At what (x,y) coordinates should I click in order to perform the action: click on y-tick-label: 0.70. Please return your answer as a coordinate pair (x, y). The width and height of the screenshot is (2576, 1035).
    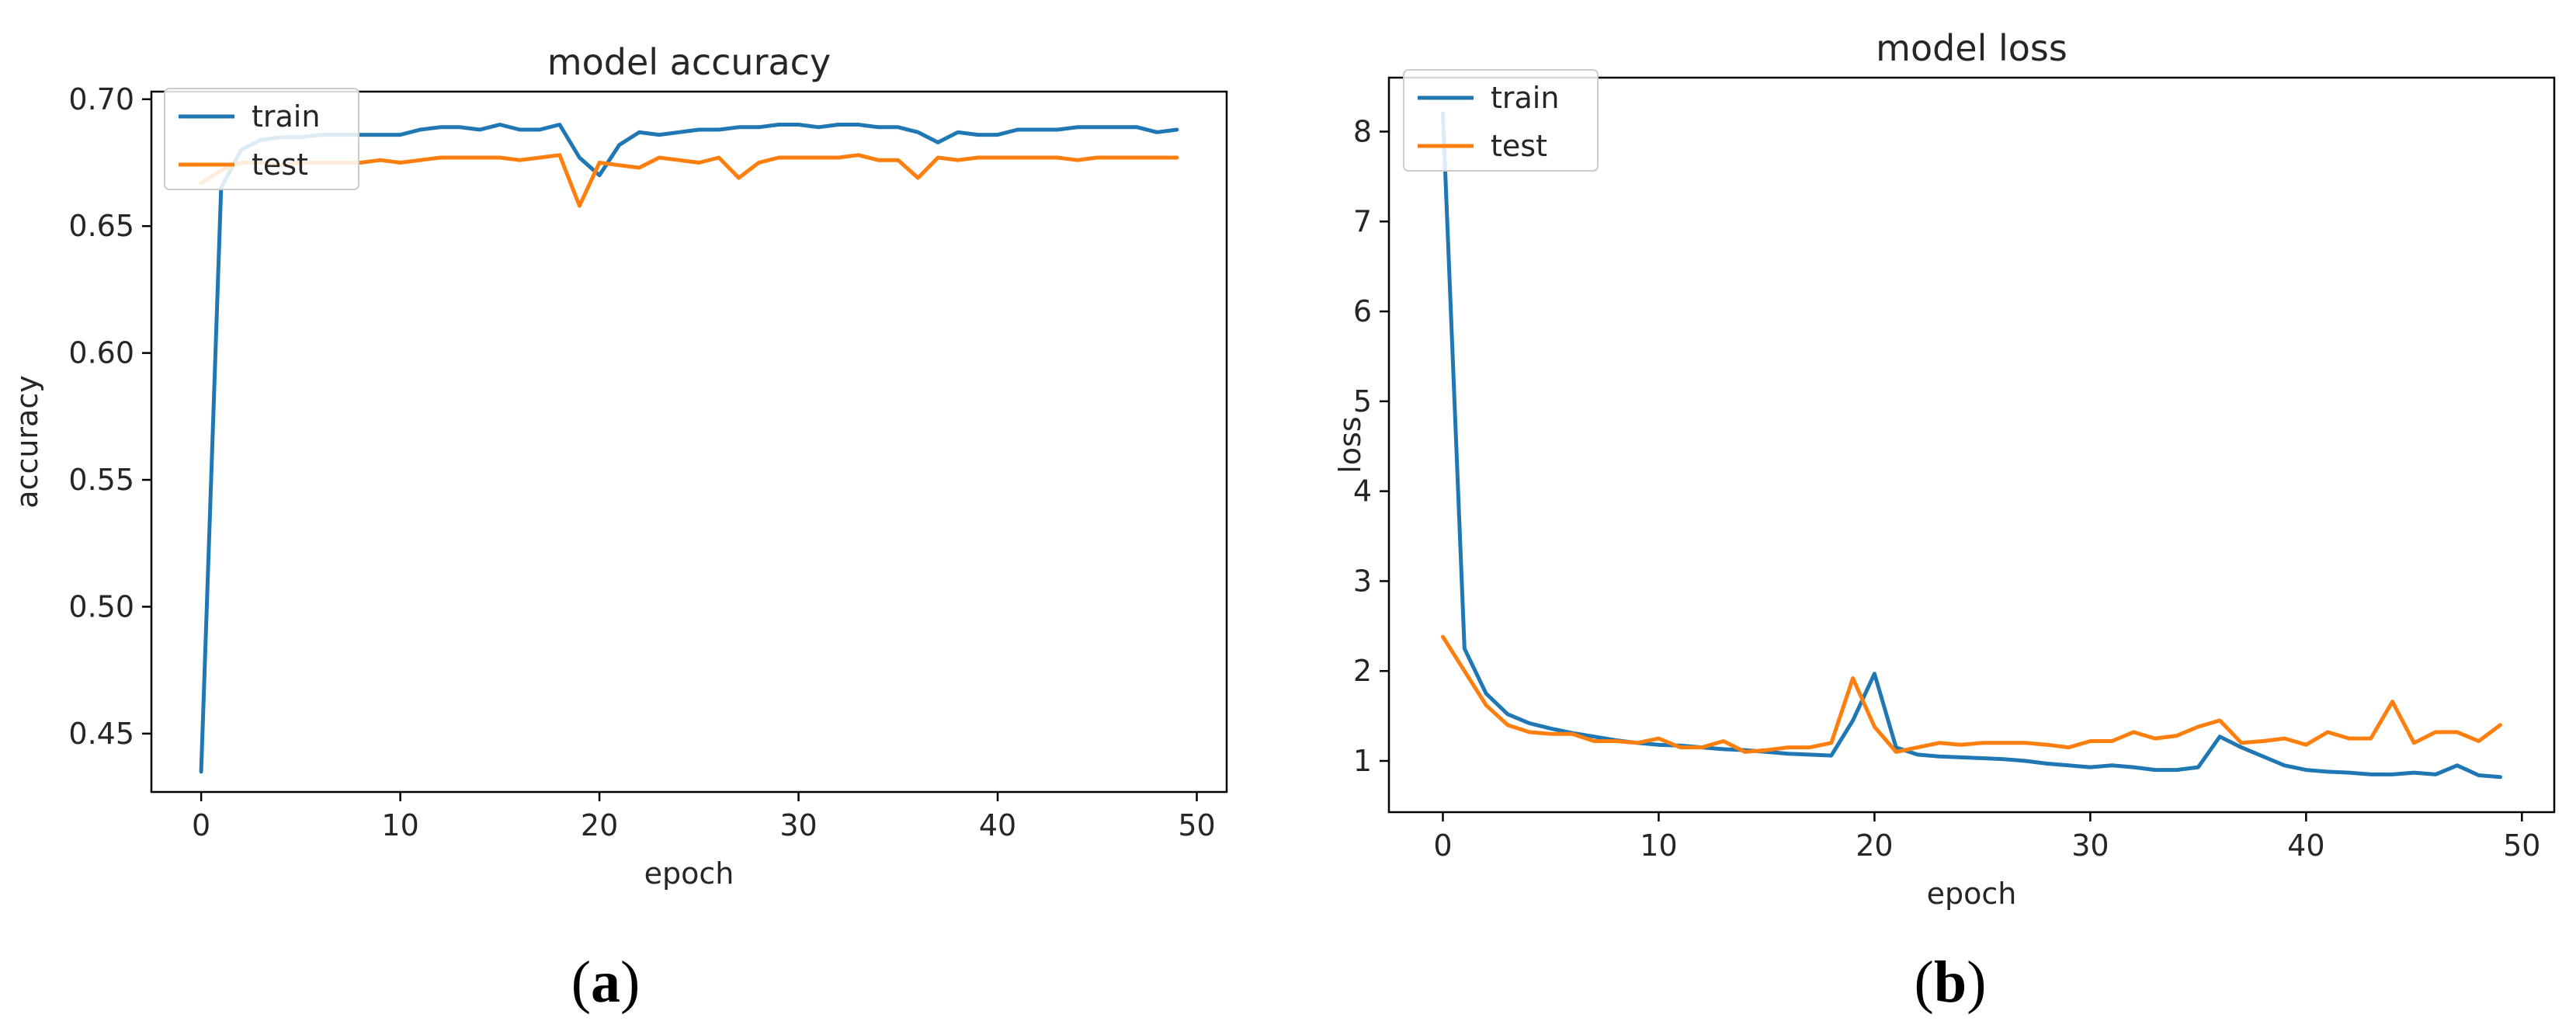
    Looking at the image, I should click on (101, 99).